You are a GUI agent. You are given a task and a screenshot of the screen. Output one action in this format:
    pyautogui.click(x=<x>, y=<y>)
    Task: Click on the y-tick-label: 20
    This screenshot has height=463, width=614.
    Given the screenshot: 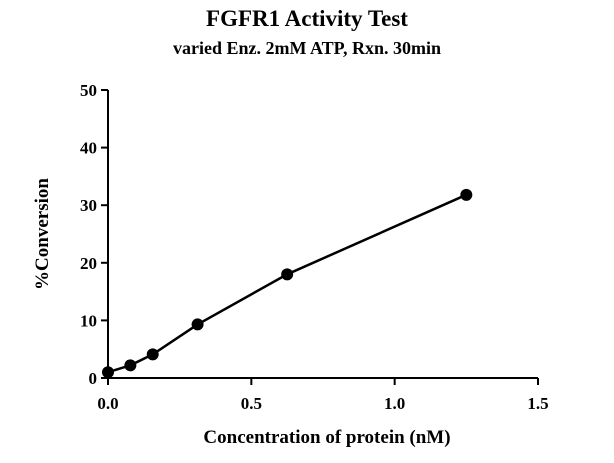 What is the action you would take?
    pyautogui.click(x=88, y=263)
    